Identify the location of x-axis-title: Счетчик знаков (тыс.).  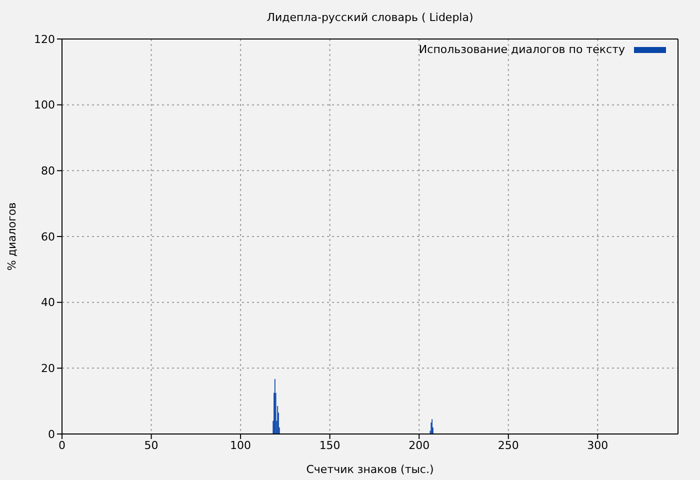
(370, 469).